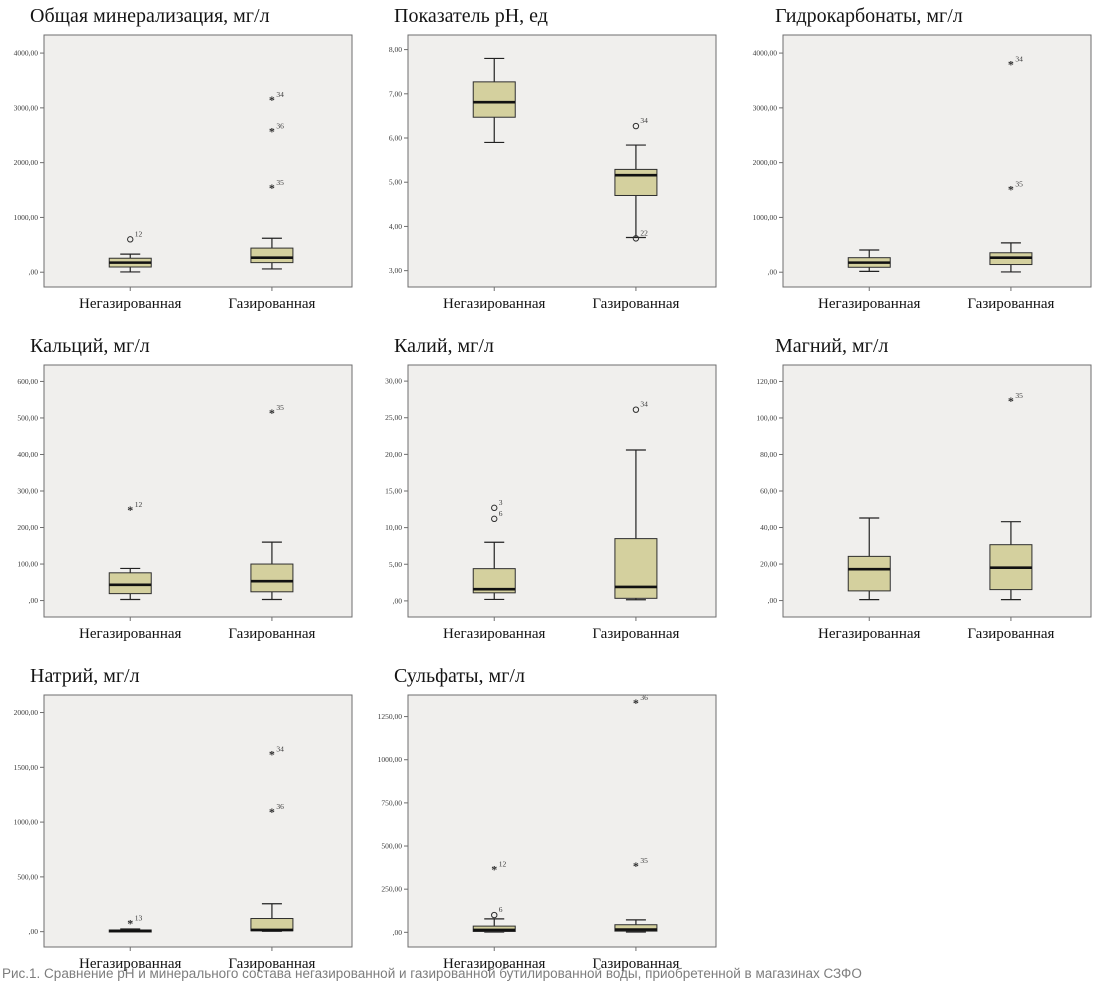 This screenshot has height=992, width=1093. I want to click on y-tick-label: 30,00, so click(393, 381).